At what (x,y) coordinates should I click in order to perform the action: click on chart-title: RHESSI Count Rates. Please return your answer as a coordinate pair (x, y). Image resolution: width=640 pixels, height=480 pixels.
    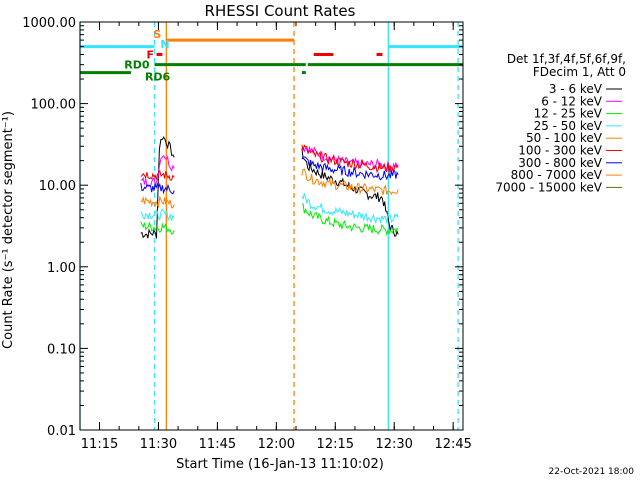
    Looking at the image, I should click on (280, 11).